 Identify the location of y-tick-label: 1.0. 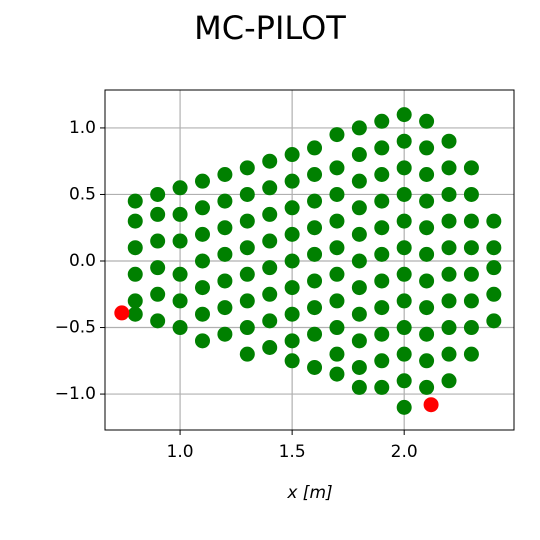
(82, 128).